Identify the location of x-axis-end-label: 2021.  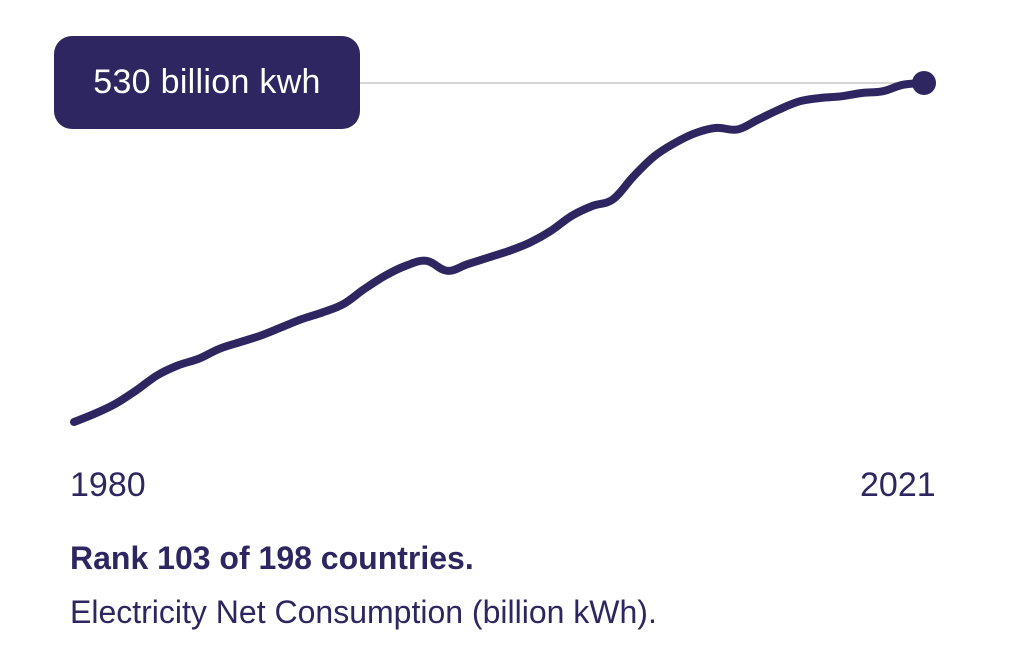
(898, 485).